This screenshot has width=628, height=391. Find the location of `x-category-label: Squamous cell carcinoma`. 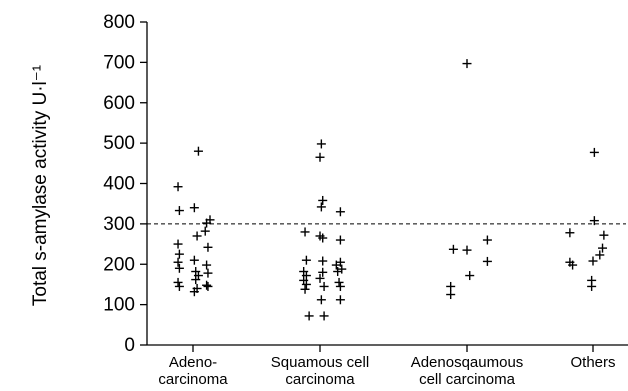

x-category-label: Squamous cell carcinoma is located at coordinates (320, 371).